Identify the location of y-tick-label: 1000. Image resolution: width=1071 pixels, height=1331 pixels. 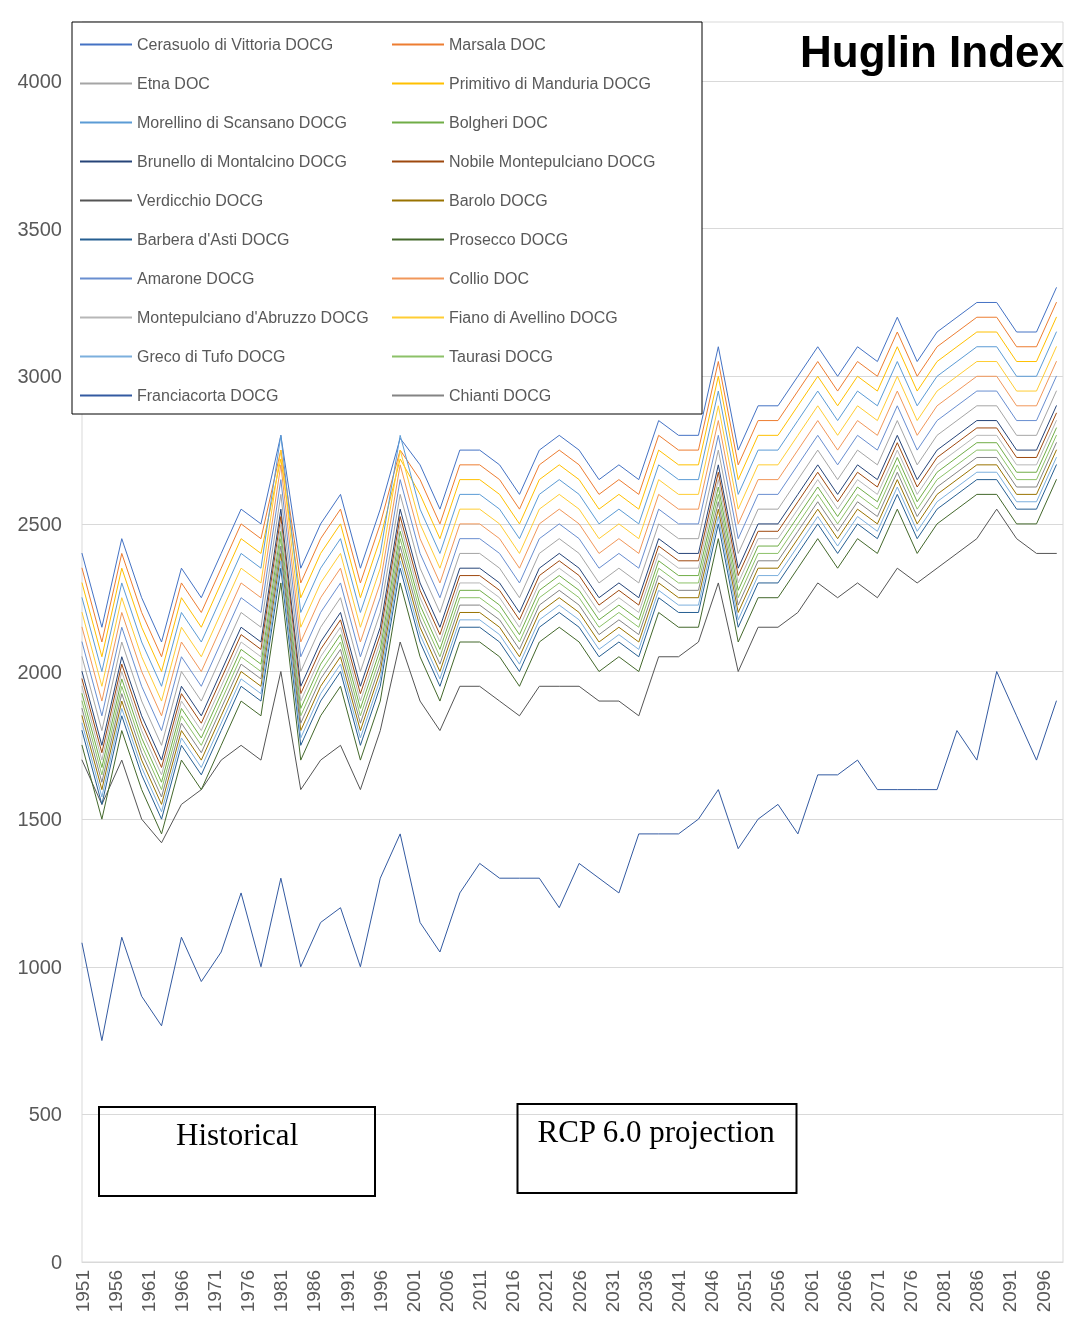
(39, 966).